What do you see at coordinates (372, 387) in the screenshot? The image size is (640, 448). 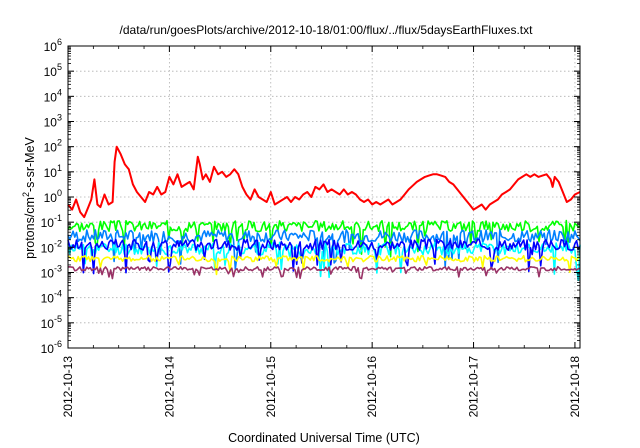 I see `x-tick-label: 2012-10-16` at bounding box center [372, 387].